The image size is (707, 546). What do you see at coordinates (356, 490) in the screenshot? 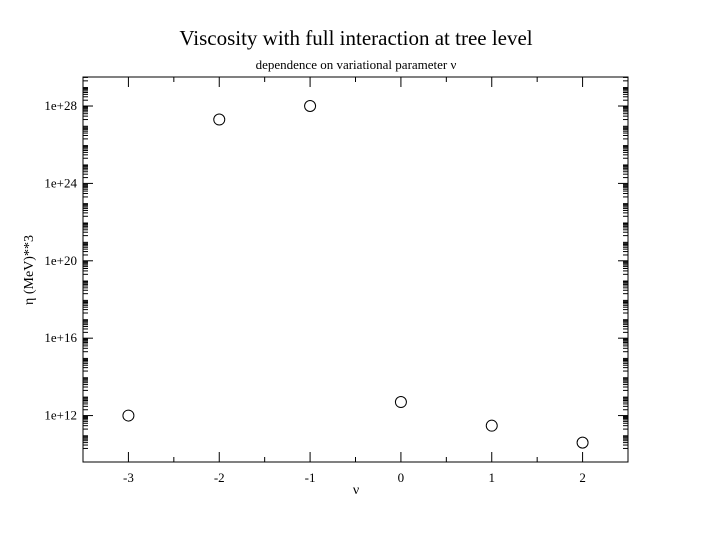
I see `x-axis-label: ν` at bounding box center [356, 490].